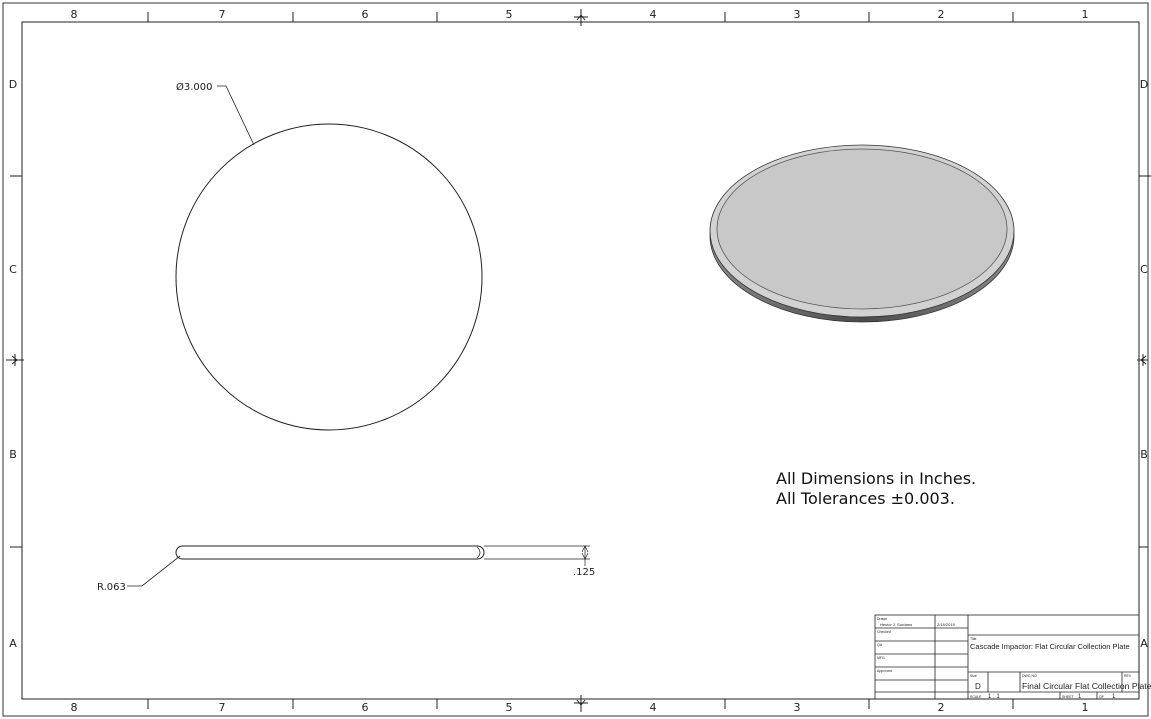 The width and height of the screenshot is (1151, 719). Describe the element at coordinates (1085, 14) in the screenshot. I see `col-label-1: 1` at that location.